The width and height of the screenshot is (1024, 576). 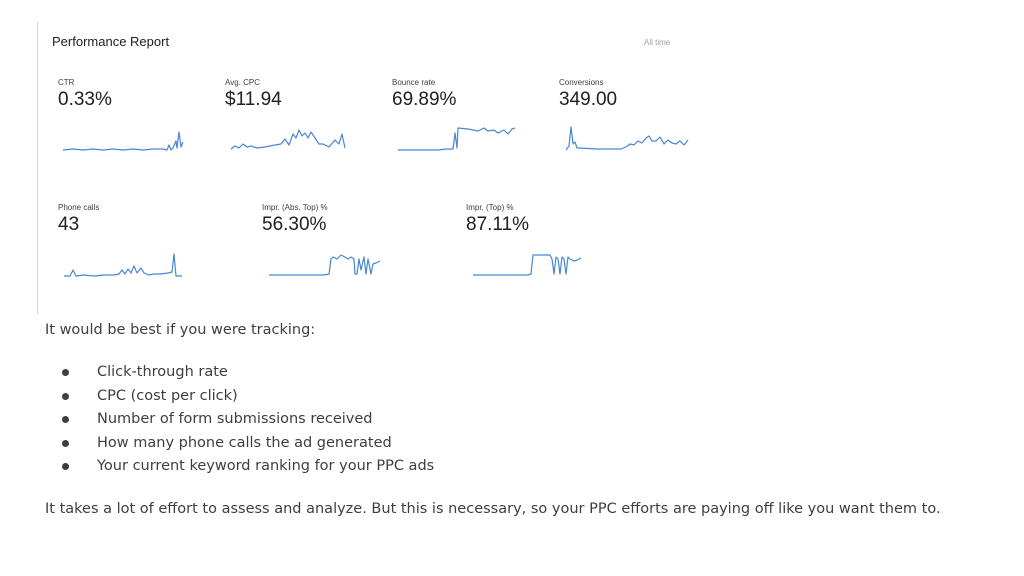 I want to click on list-item: Click-through rate, so click(x=247, y=375).